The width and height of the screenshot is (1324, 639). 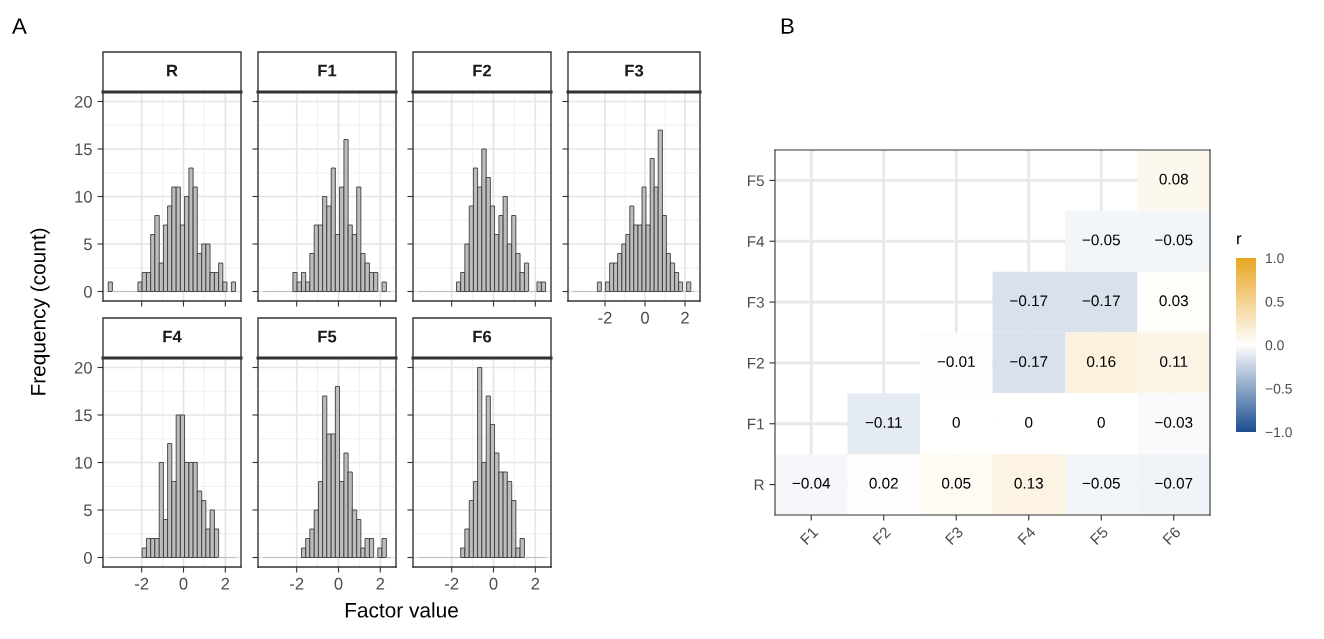 What do you see at coordinates (882, 535) in the screenshot?
I see `x-tick-label: F2` at bounding box center [882, 535].